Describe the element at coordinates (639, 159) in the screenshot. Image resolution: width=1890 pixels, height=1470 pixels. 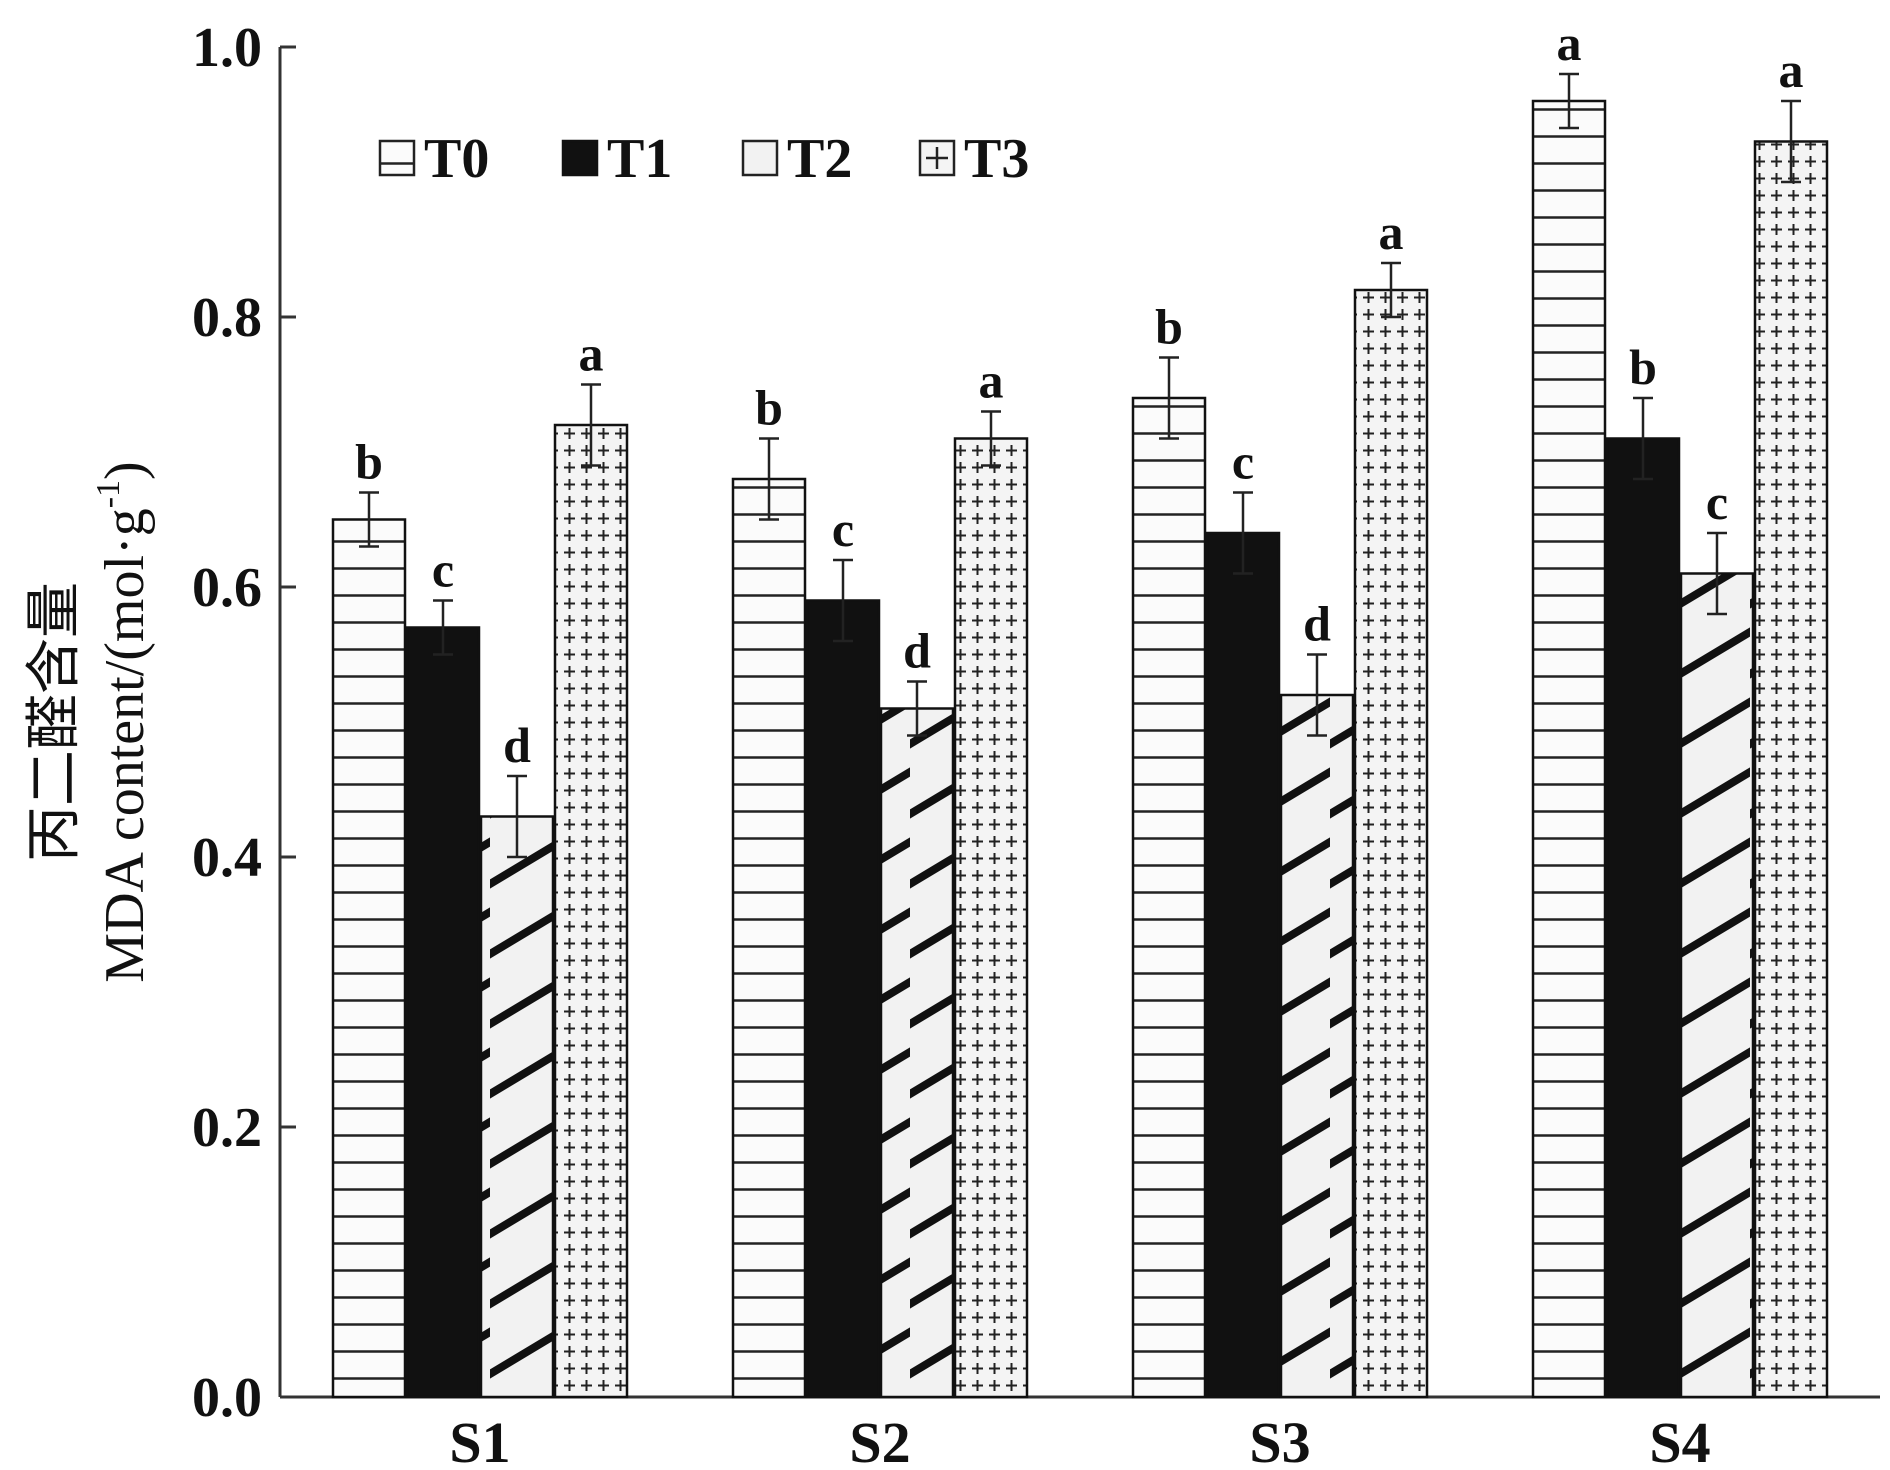
I see `legend-label-t1: T1` at that location.